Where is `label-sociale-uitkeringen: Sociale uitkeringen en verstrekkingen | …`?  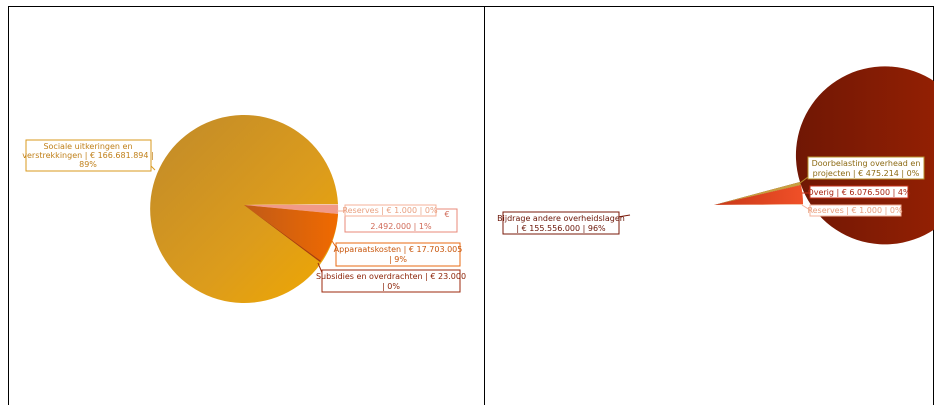
label-sociale-uitkeringen: Sociale uitkeringen en verstrekkingen | … is located at coordinates (88, 155).